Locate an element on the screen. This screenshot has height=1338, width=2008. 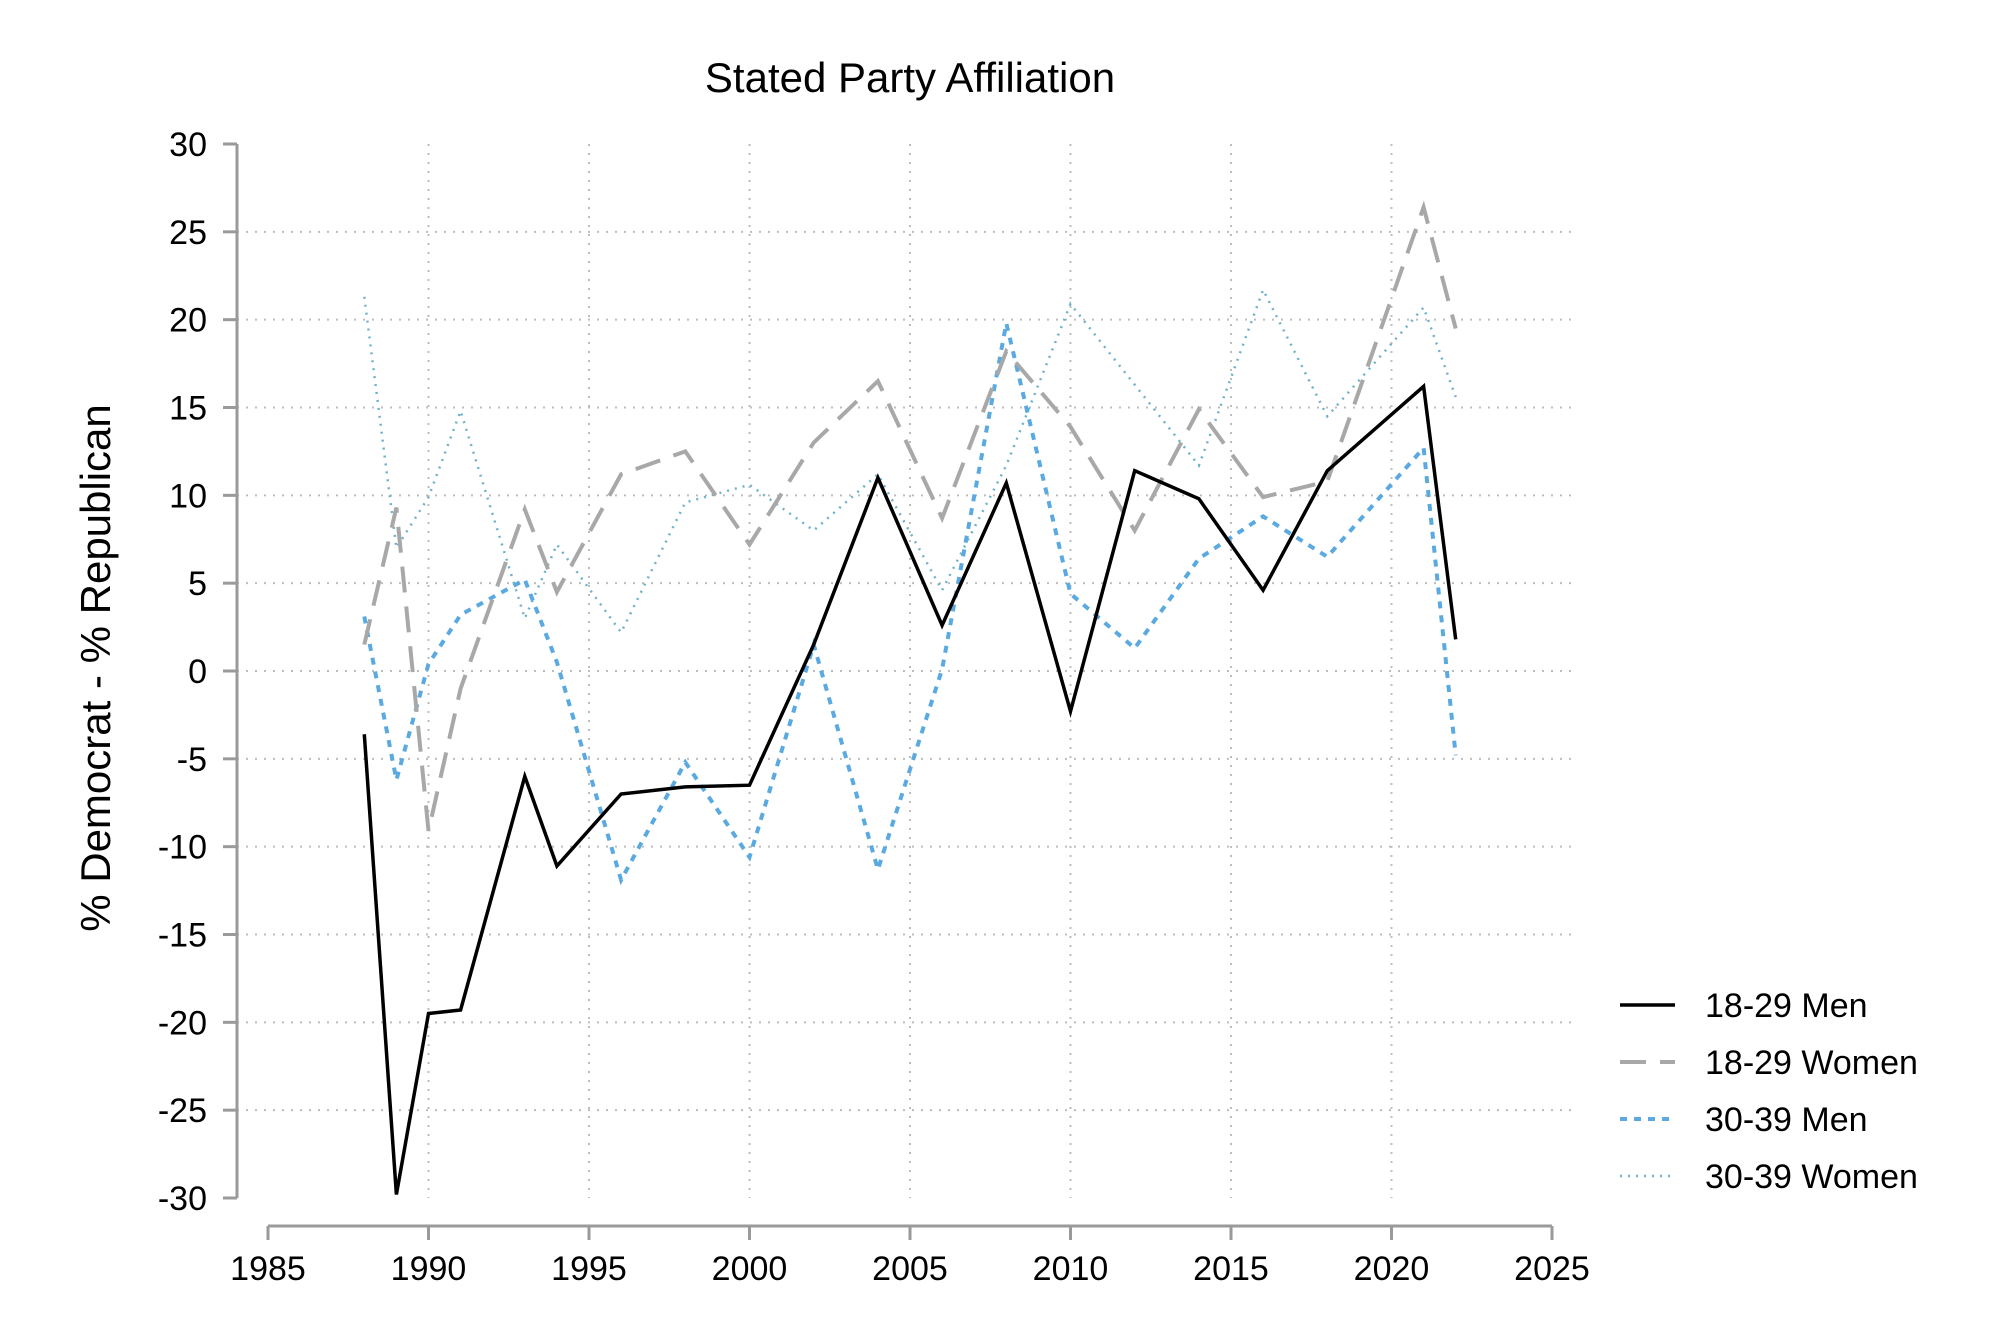
x-tick-label: 2005 is located at coordinates (910, 1269).